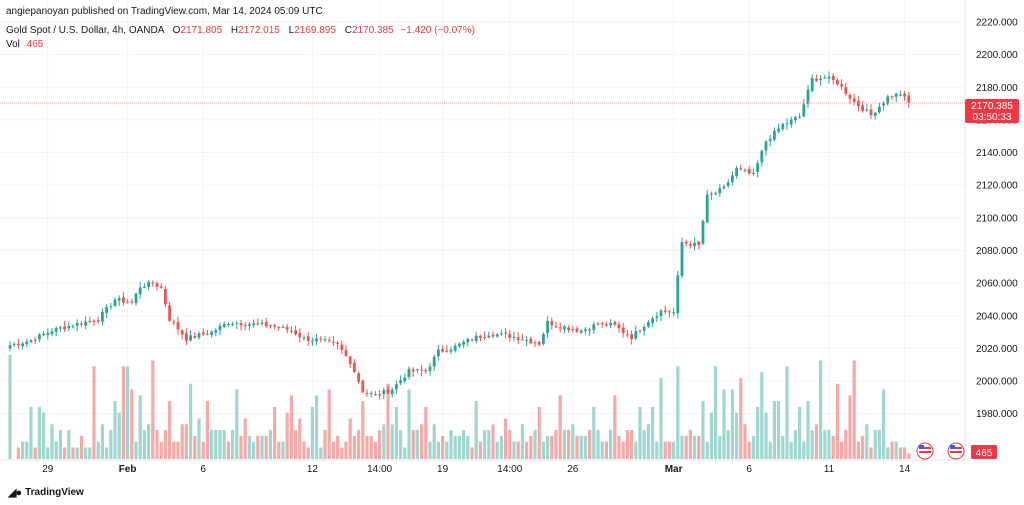  Describe the element at coordinates (573, 469) in the screenshot. I see `time-tick: 26` at that location.